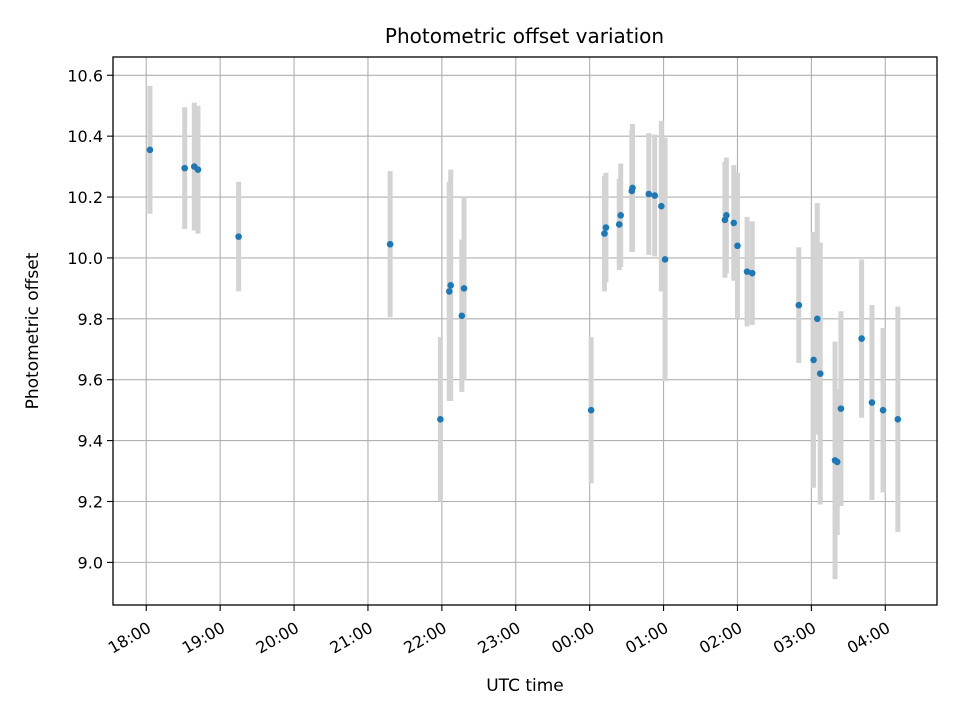  What do you see at coordinates (90, 380) in the screenshot?
I see `y-tick-label: 9.6` at bounding box center [90, 380].